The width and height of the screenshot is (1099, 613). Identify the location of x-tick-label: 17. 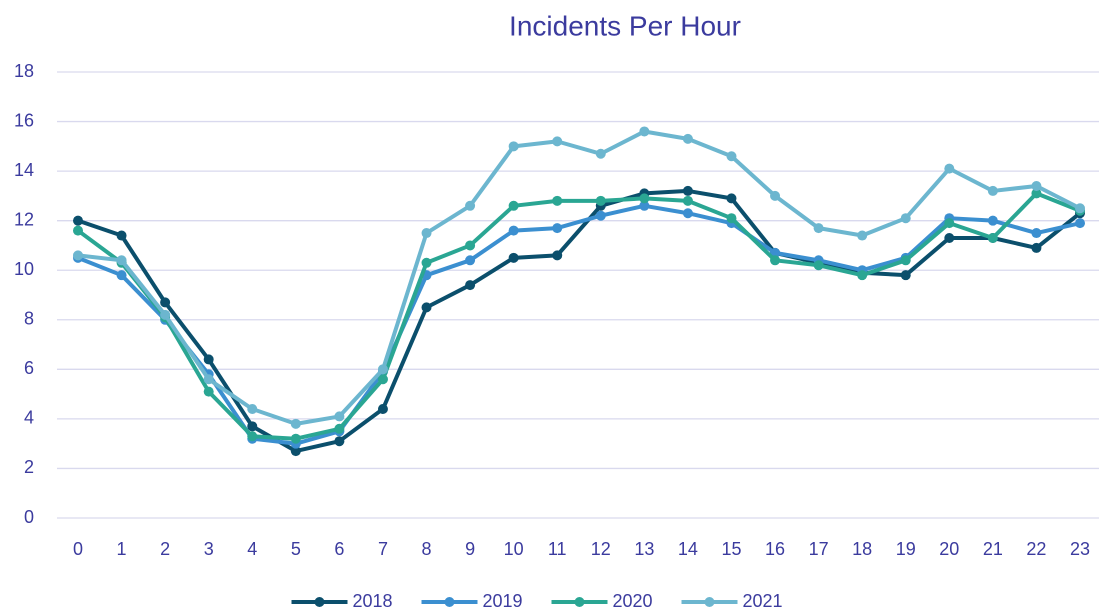
(819, 549).